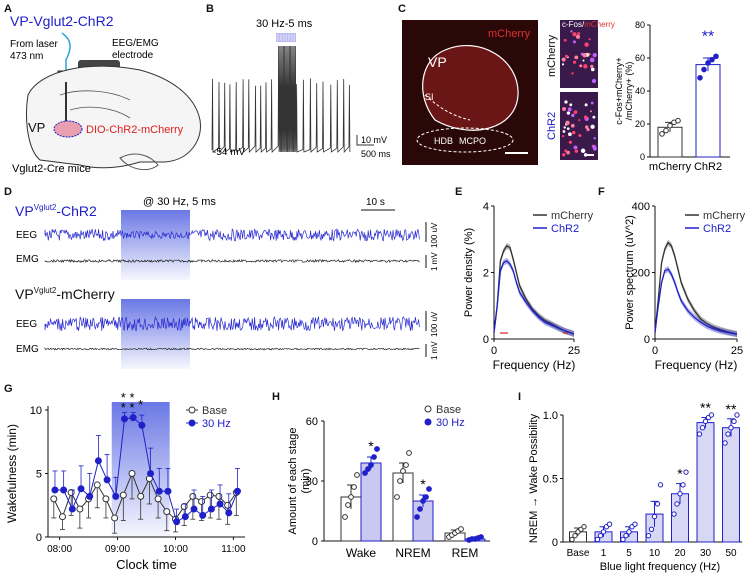  Describe the element at coordinates (470, 88) in the screenshot. I see `vp-region-glow` at that location.